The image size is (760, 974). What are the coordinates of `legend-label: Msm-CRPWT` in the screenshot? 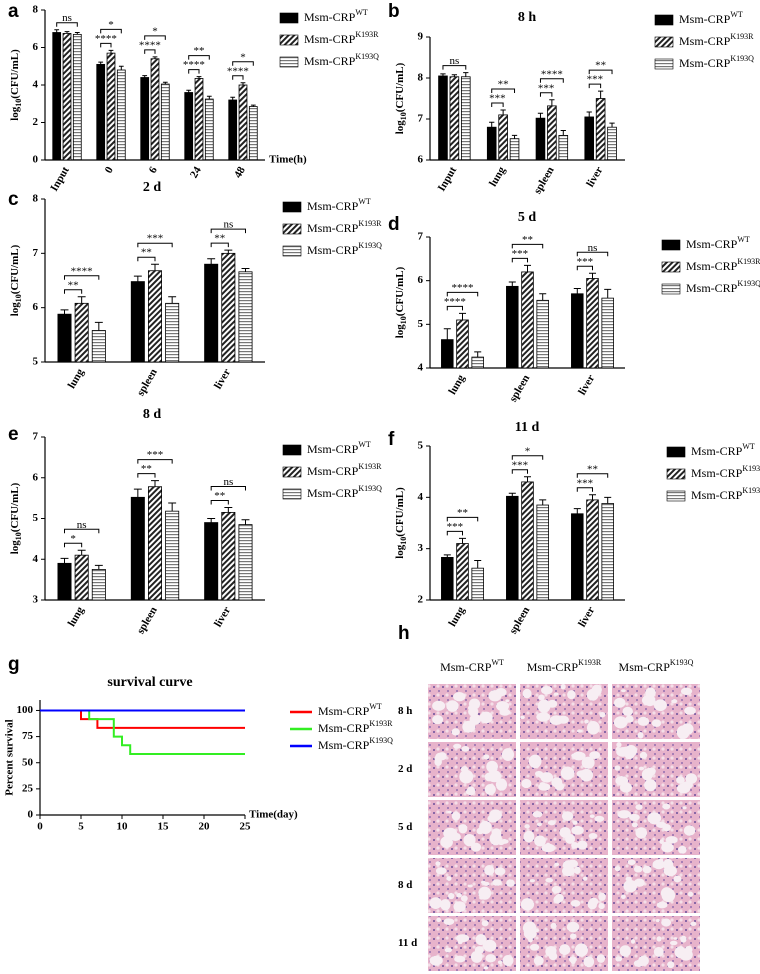 It's located at (718, 242).